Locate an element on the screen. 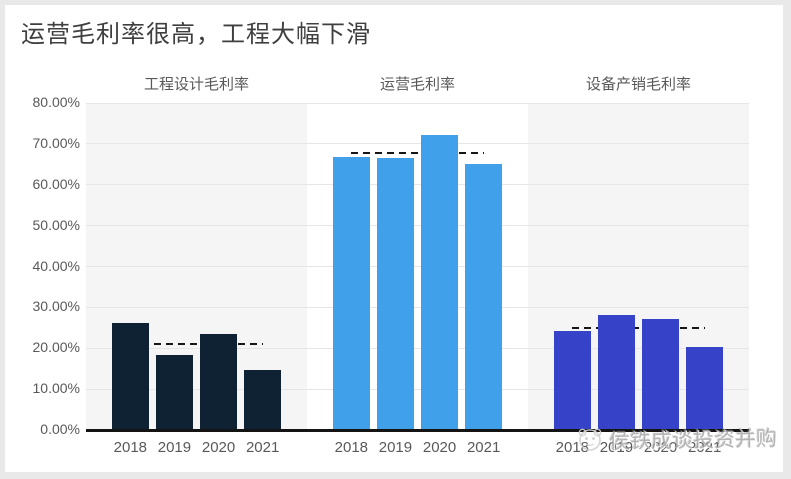  chart-group-title: 设备产销毛利率 is located at coordinates (638, 84).